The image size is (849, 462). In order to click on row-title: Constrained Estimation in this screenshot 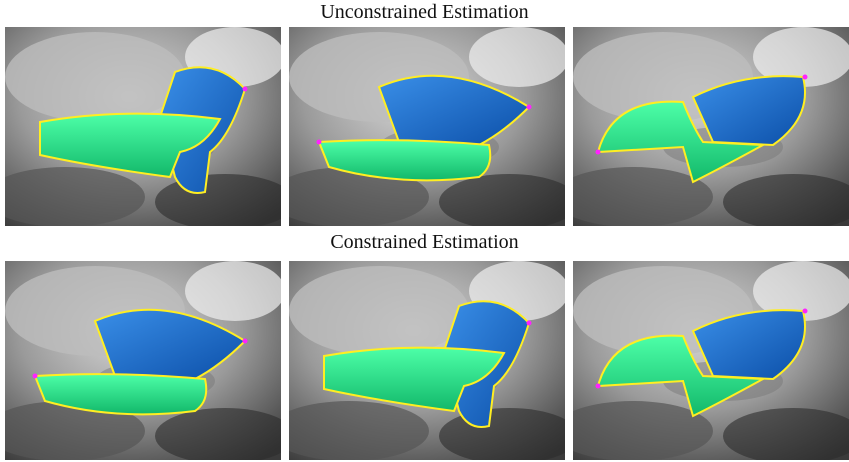, I will do `click(424, 242)`.